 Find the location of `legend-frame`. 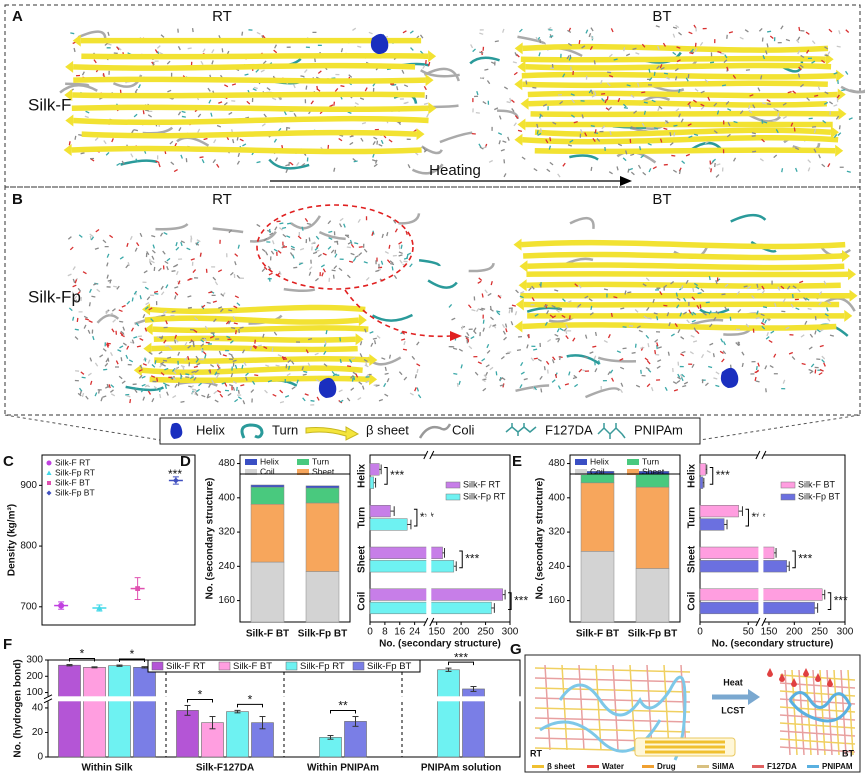

legend-frame is located at coordinates (284, 666).